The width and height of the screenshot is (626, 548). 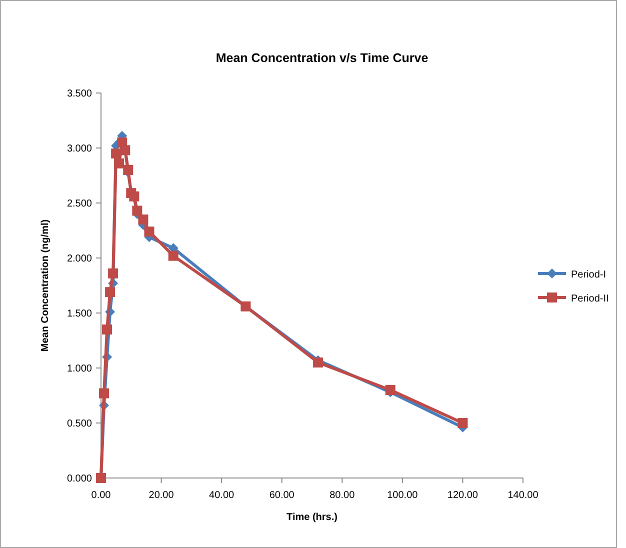 What do you see at coordinates (523, 495) in the screenshot?
I see `x-tick-label: 140.00` at bounding box center [523, 495].